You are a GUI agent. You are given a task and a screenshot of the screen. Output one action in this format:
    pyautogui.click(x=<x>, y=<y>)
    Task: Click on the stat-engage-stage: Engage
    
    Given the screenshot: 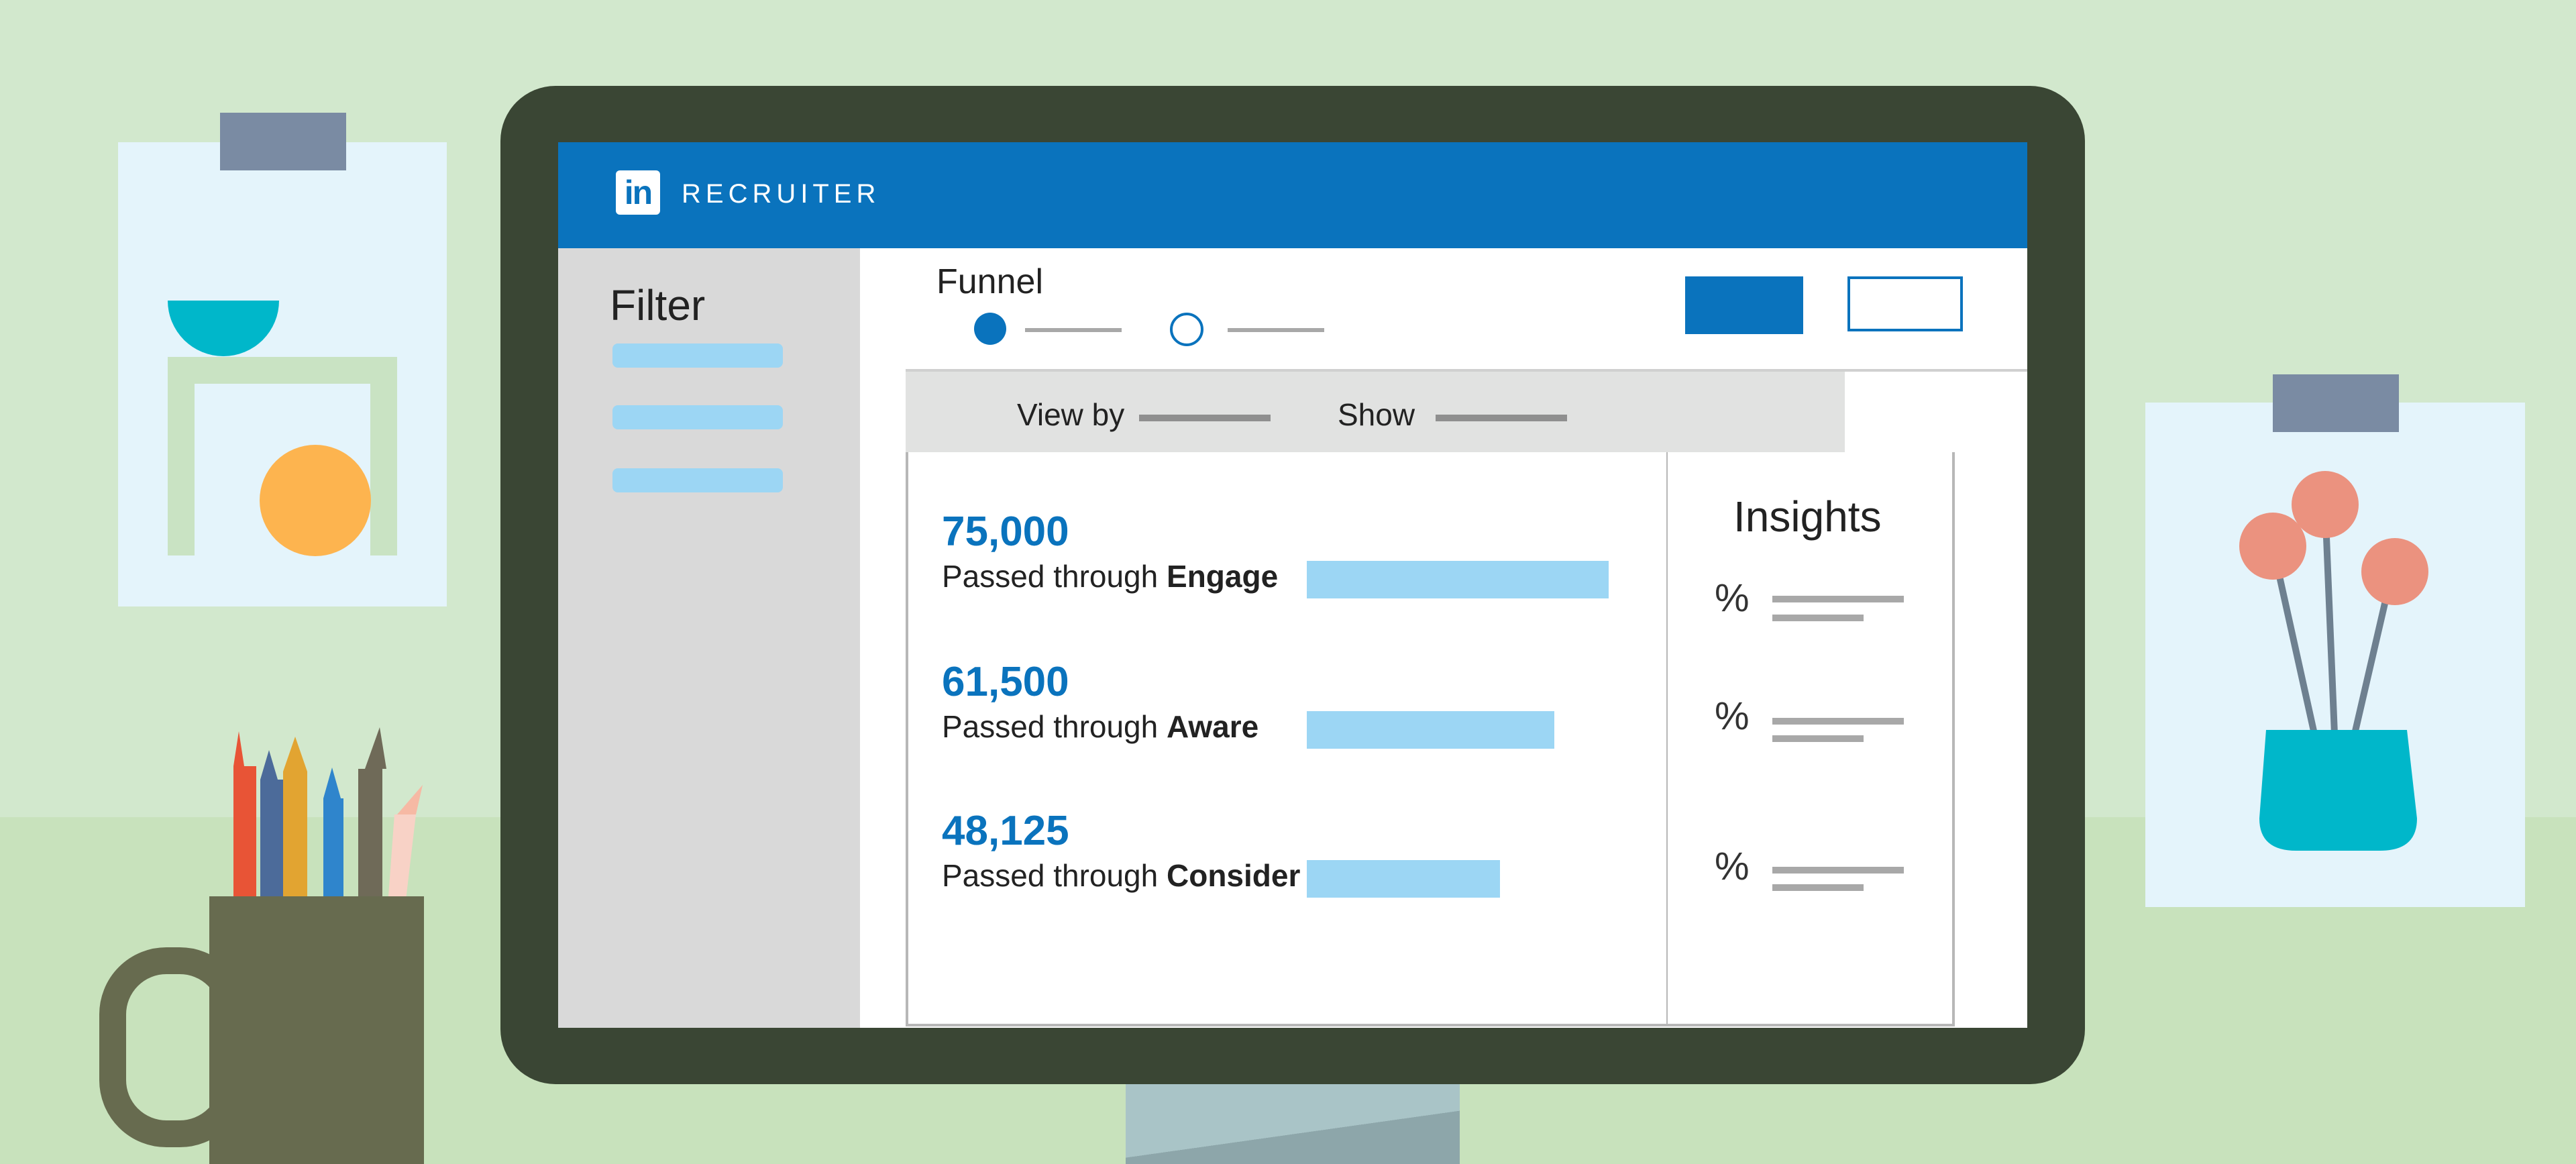 What is the action you would take?
    pyautogui.click(x=1223, y=576)
    